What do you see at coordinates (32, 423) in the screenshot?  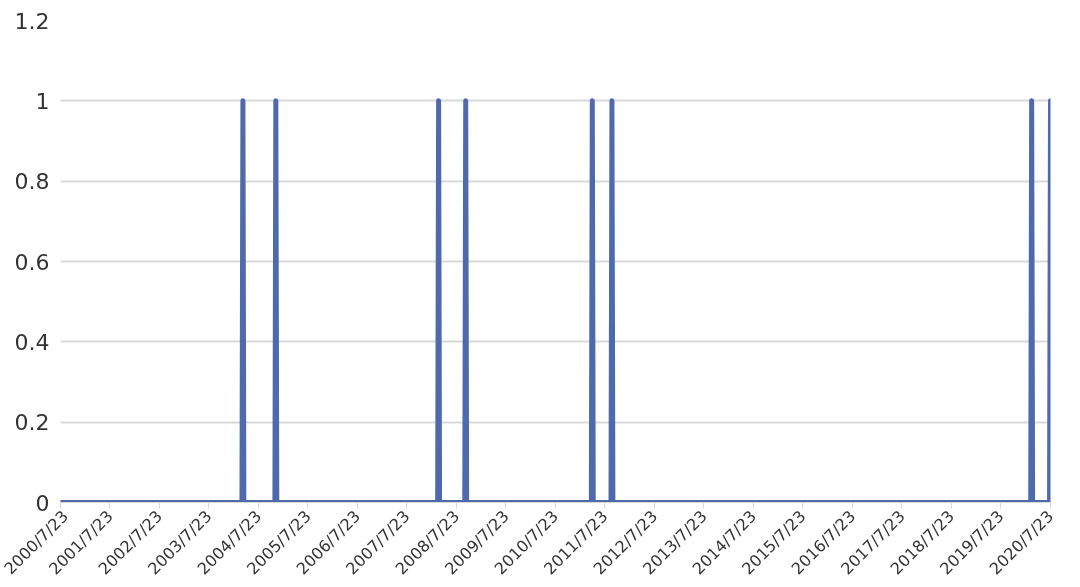 I see `y-tick-label: 0.2` at bounding box center [32, 423].